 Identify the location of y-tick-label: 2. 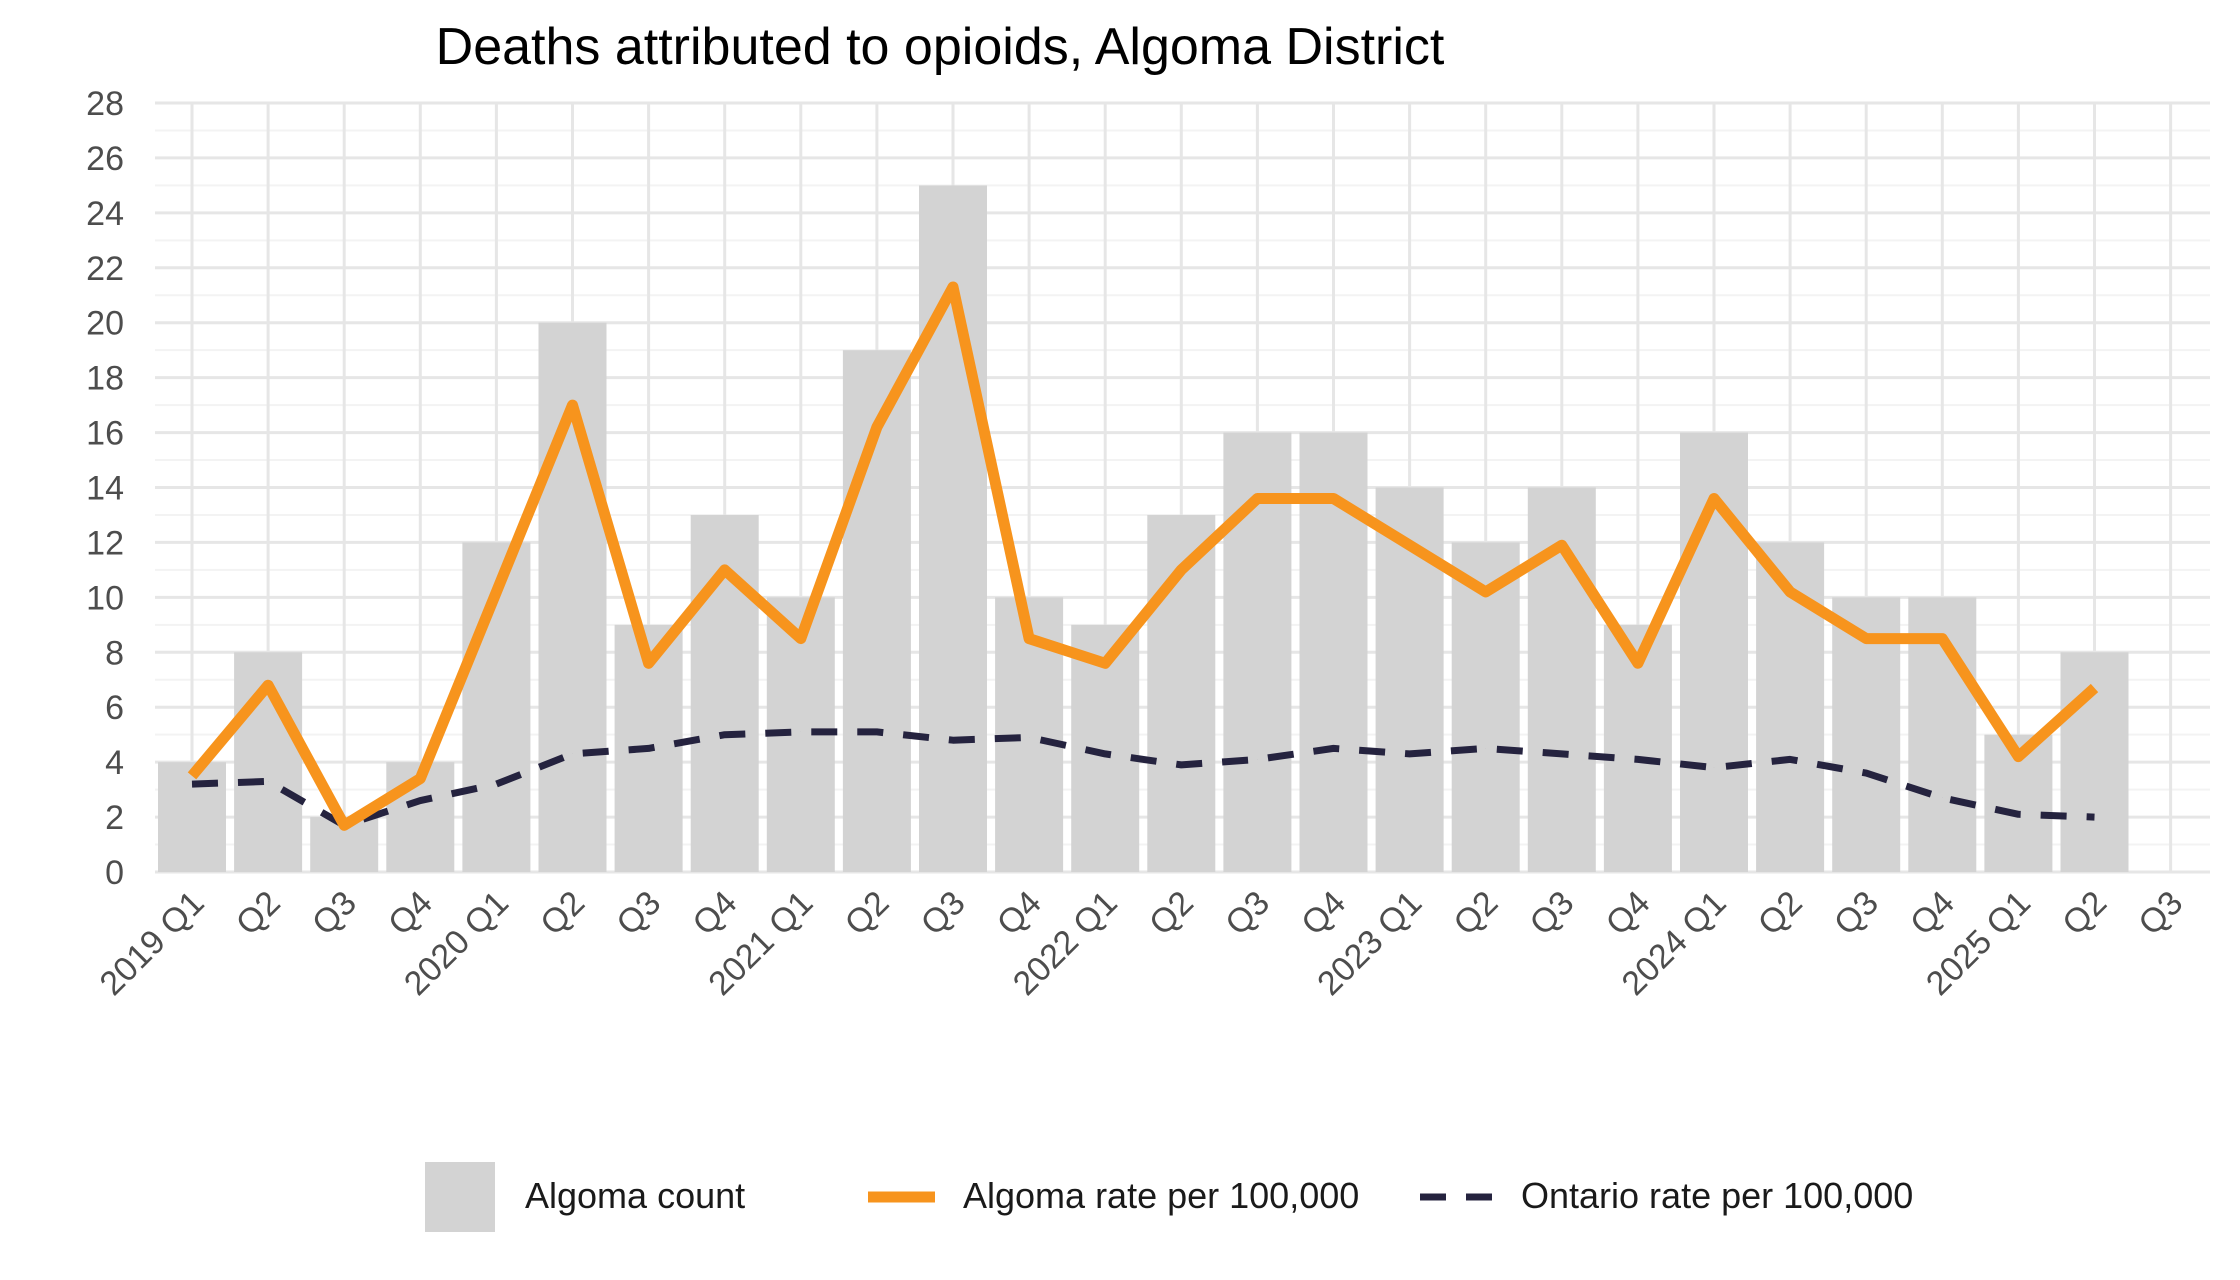
(114, 818).